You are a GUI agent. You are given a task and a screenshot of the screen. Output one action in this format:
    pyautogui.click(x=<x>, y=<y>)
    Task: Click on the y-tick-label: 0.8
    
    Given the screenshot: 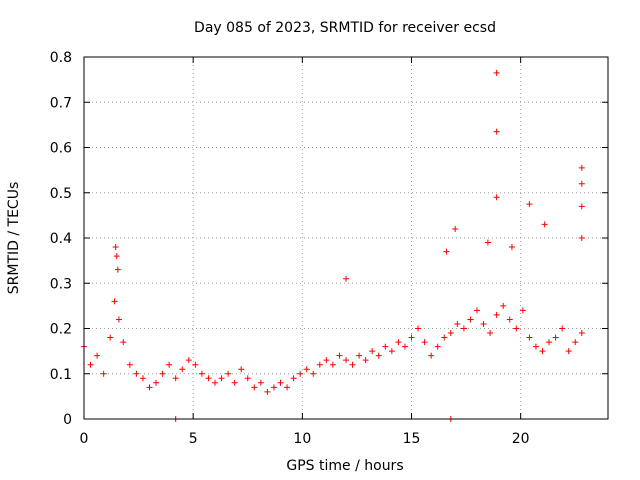 What is the action you would take?
    pyautogui.click(x=61, y=58)
    